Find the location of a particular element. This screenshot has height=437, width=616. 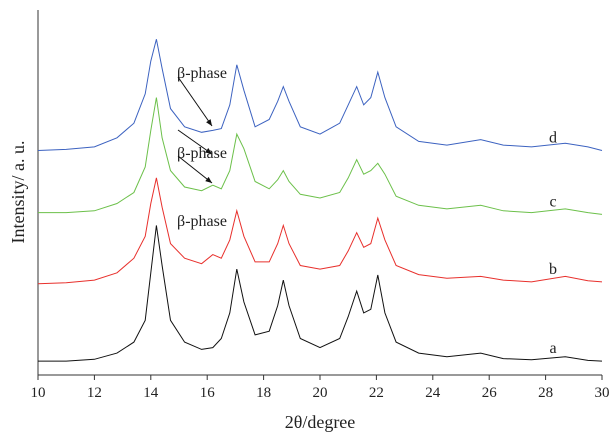

x-tick-label: 16 is located at coordinates (208, 393).